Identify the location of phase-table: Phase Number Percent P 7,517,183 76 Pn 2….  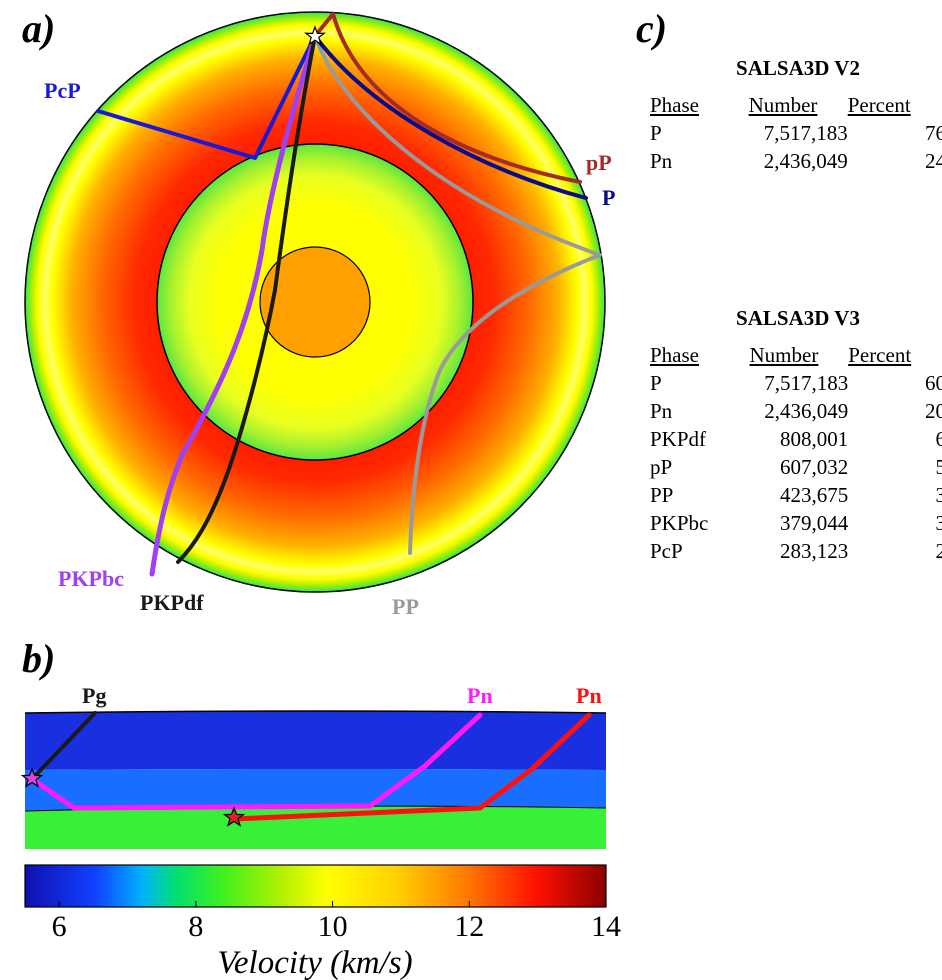
(796, 133).